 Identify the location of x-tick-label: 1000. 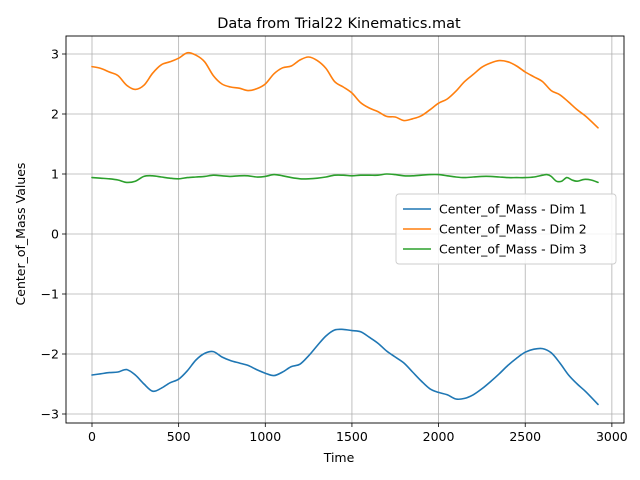
(265, 436).